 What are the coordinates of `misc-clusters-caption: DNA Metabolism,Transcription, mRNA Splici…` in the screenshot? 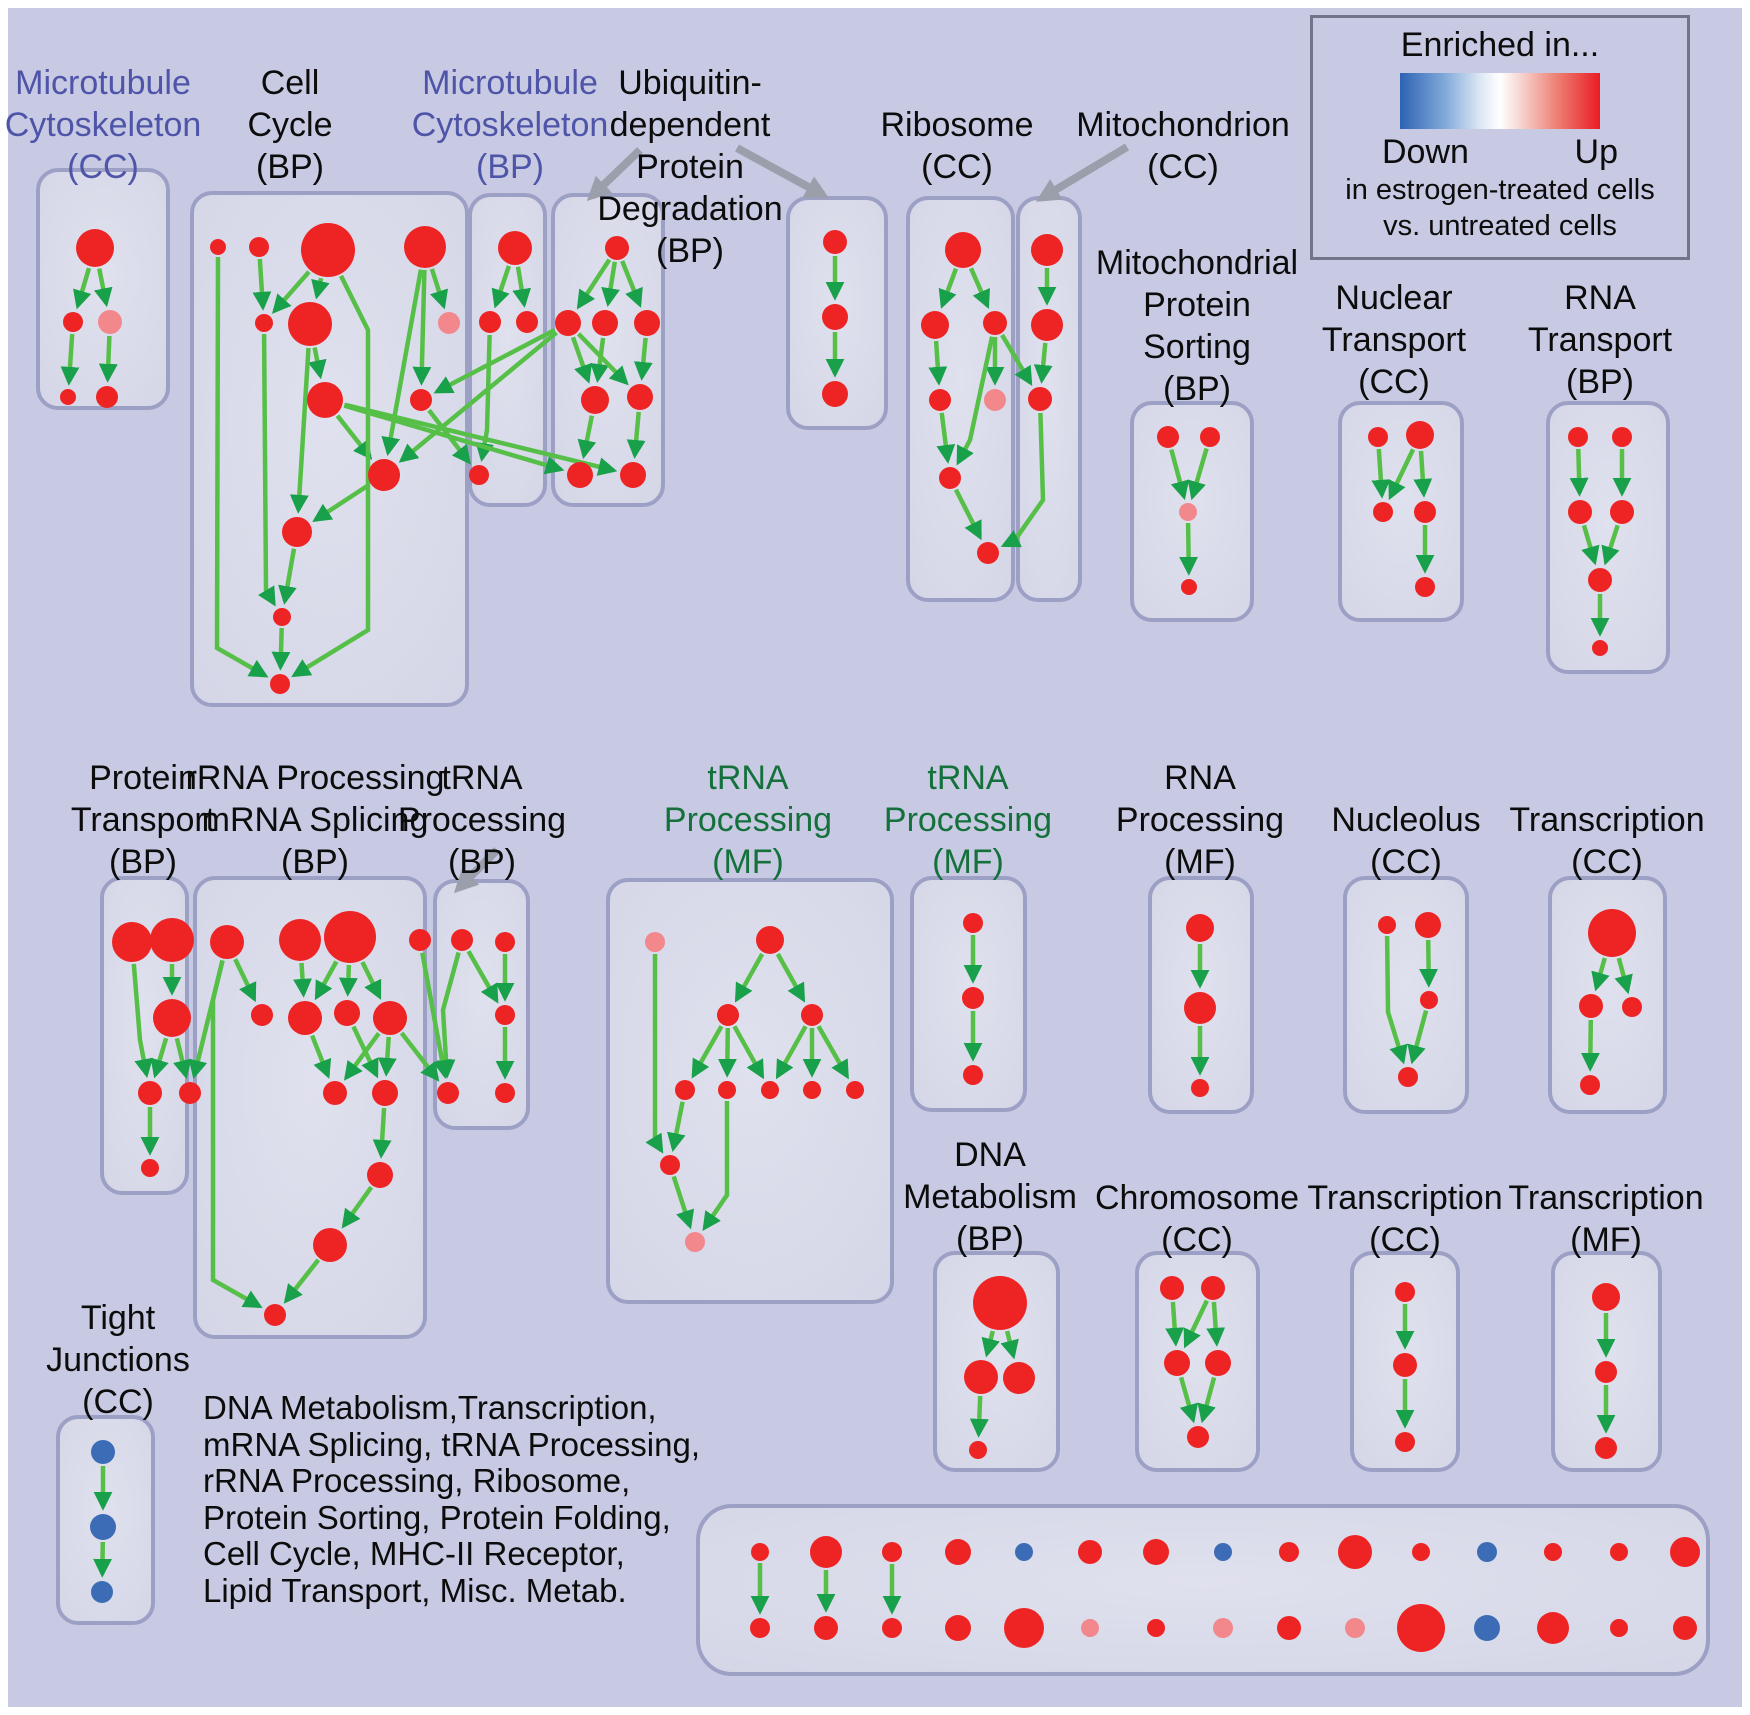 It's located at (451, 1499).